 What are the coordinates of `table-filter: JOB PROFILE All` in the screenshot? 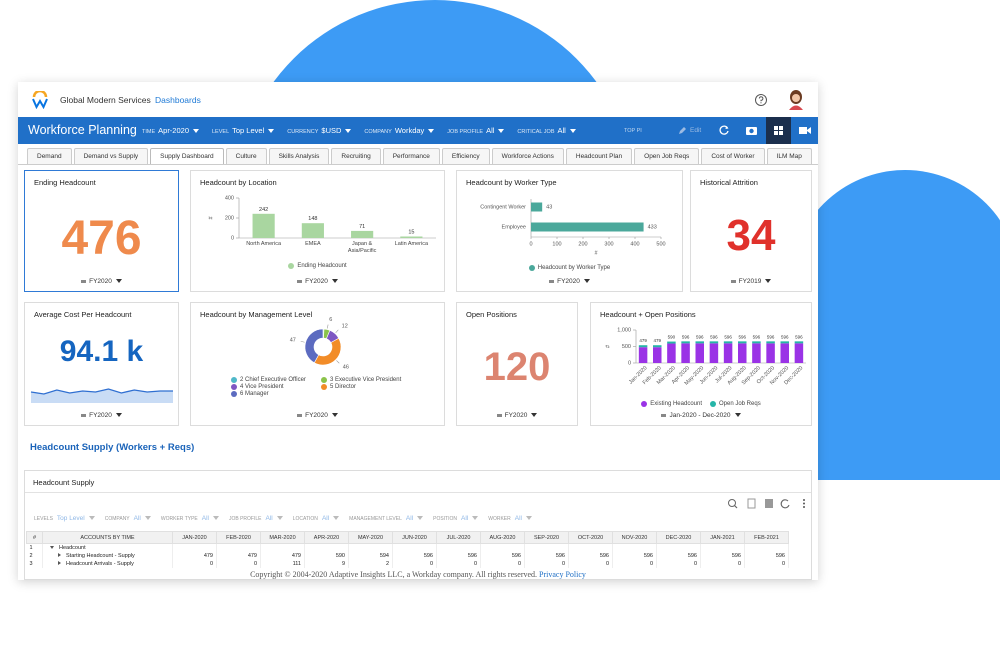 It's located at (256, 518).